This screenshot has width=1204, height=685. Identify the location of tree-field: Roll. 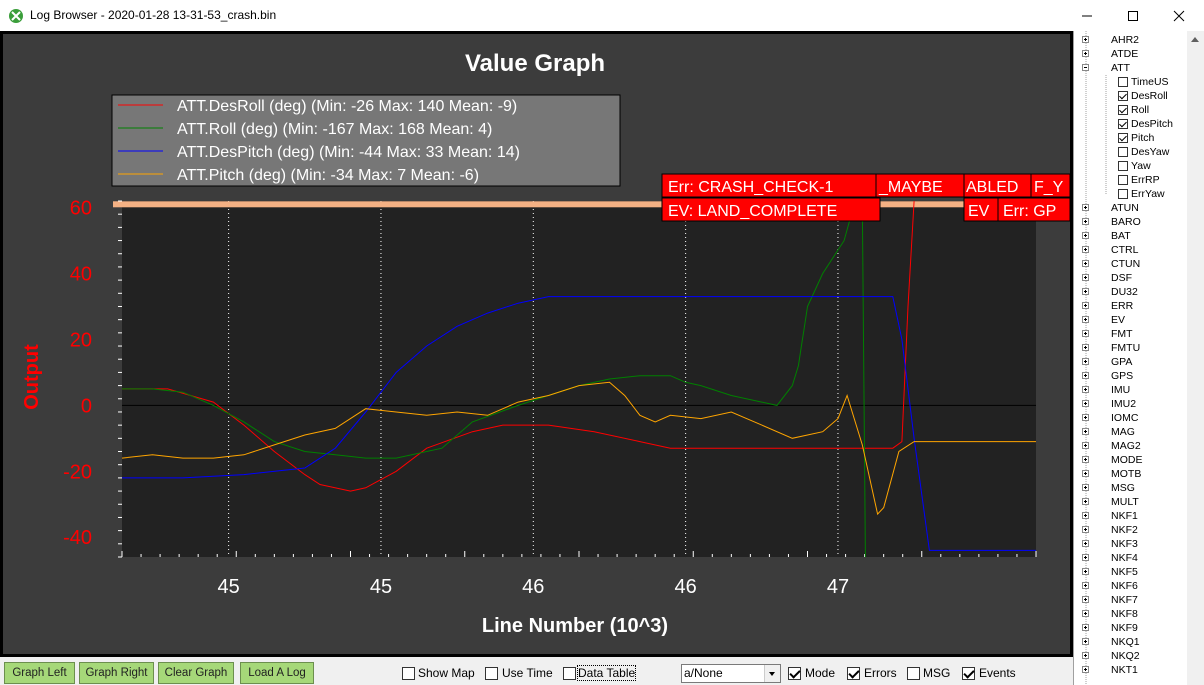
(1134, 110).